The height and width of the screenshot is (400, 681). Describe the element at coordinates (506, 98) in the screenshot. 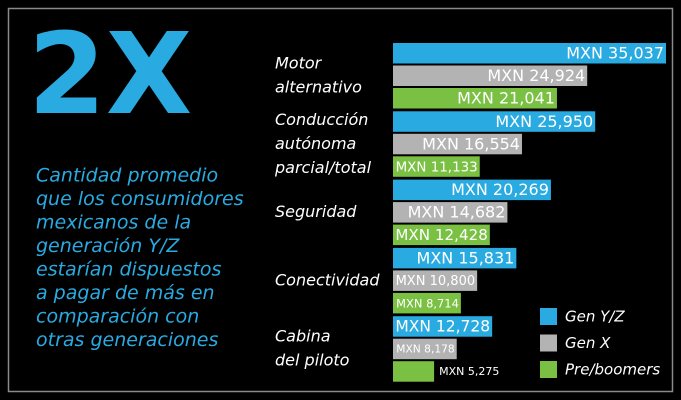

I see `value-label: MXN 21,041` at that location.